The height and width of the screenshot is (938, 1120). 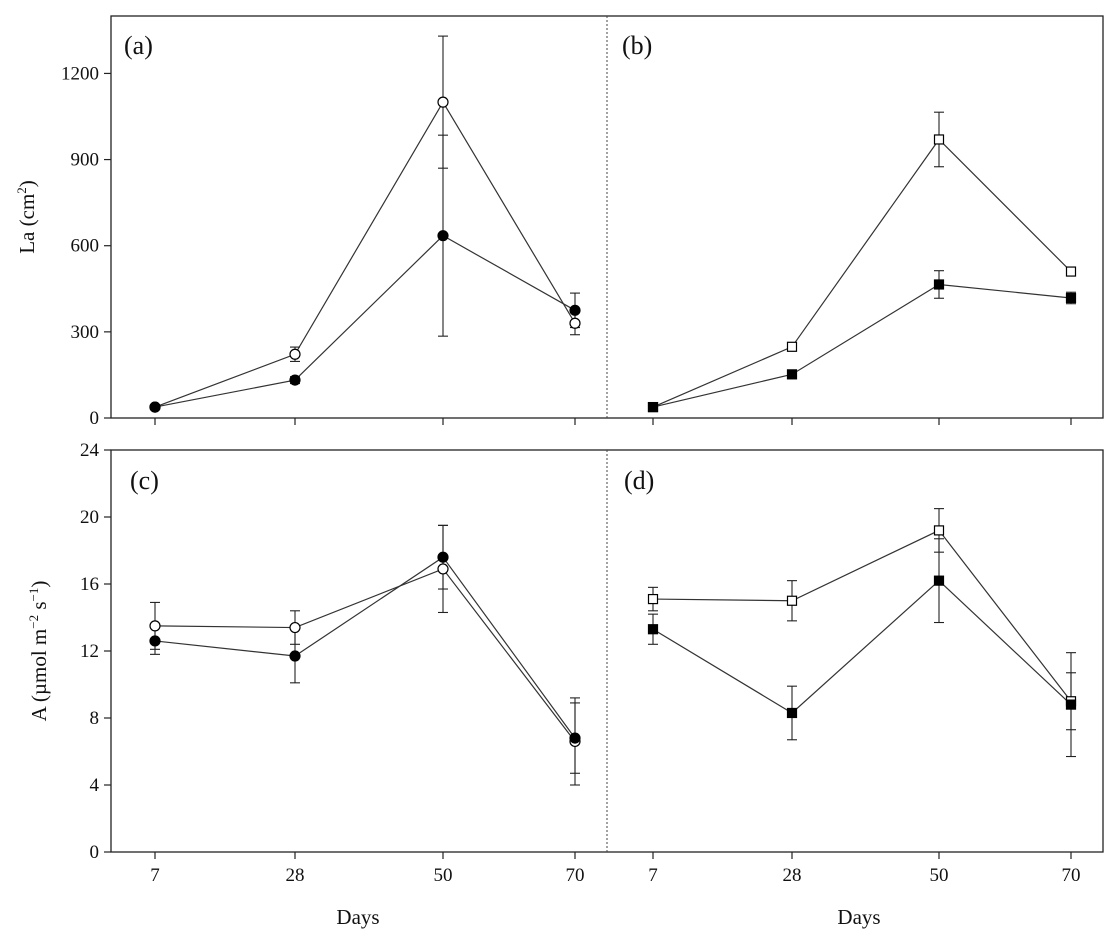 What do you see at coordinates (862, 646) in the screenshot?
I see `series-line-d-filled-squares` at bounding box center [862, 646].